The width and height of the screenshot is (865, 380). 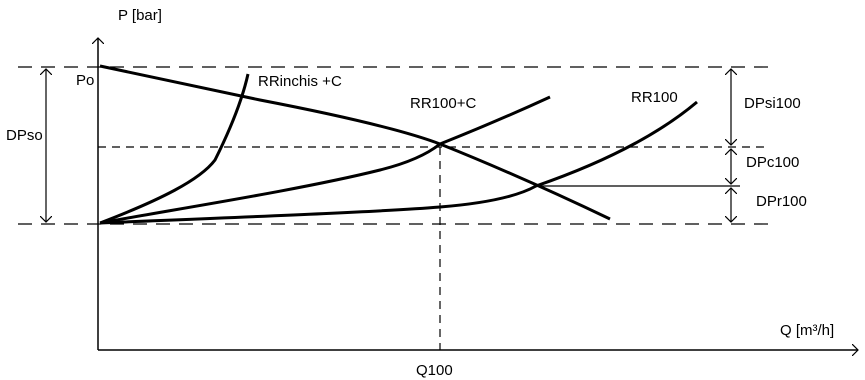 What do you see at coordinates (772, 103) in the screenshot?
I see `dpsi100-label: DPsi100` at bounding box center [772, 103].